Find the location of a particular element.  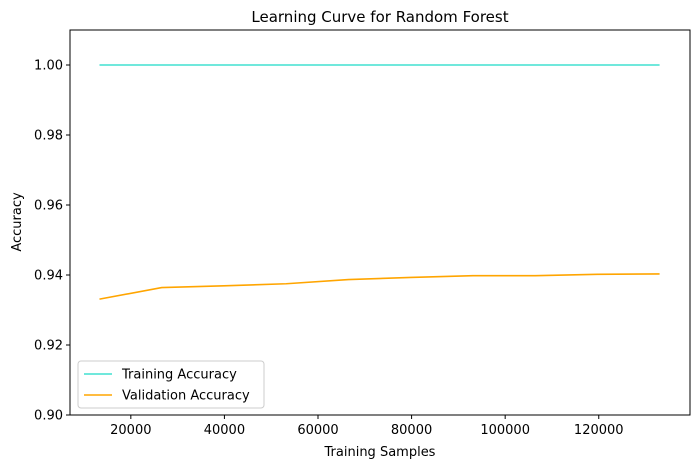

series-line-validation-accuracy is located at coordinates (379, 286).